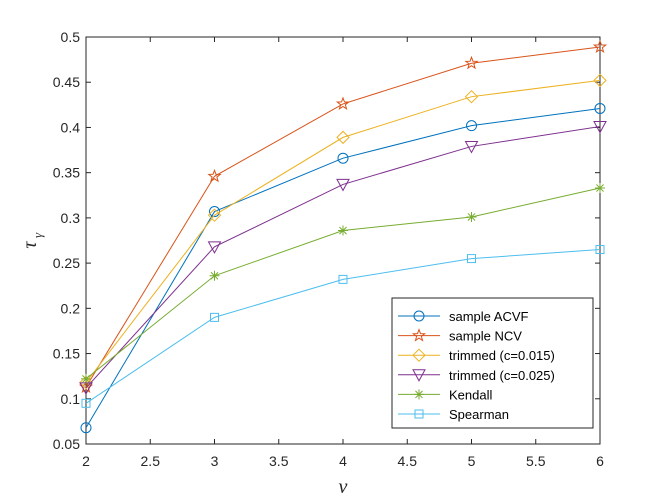 Image resolution: width=664 pixels, height=498 pixels. What do you see at coordinates (66, 82) in the screenshot?
I see `y-tick-label: 0.45` at bounding box center [66, 82].